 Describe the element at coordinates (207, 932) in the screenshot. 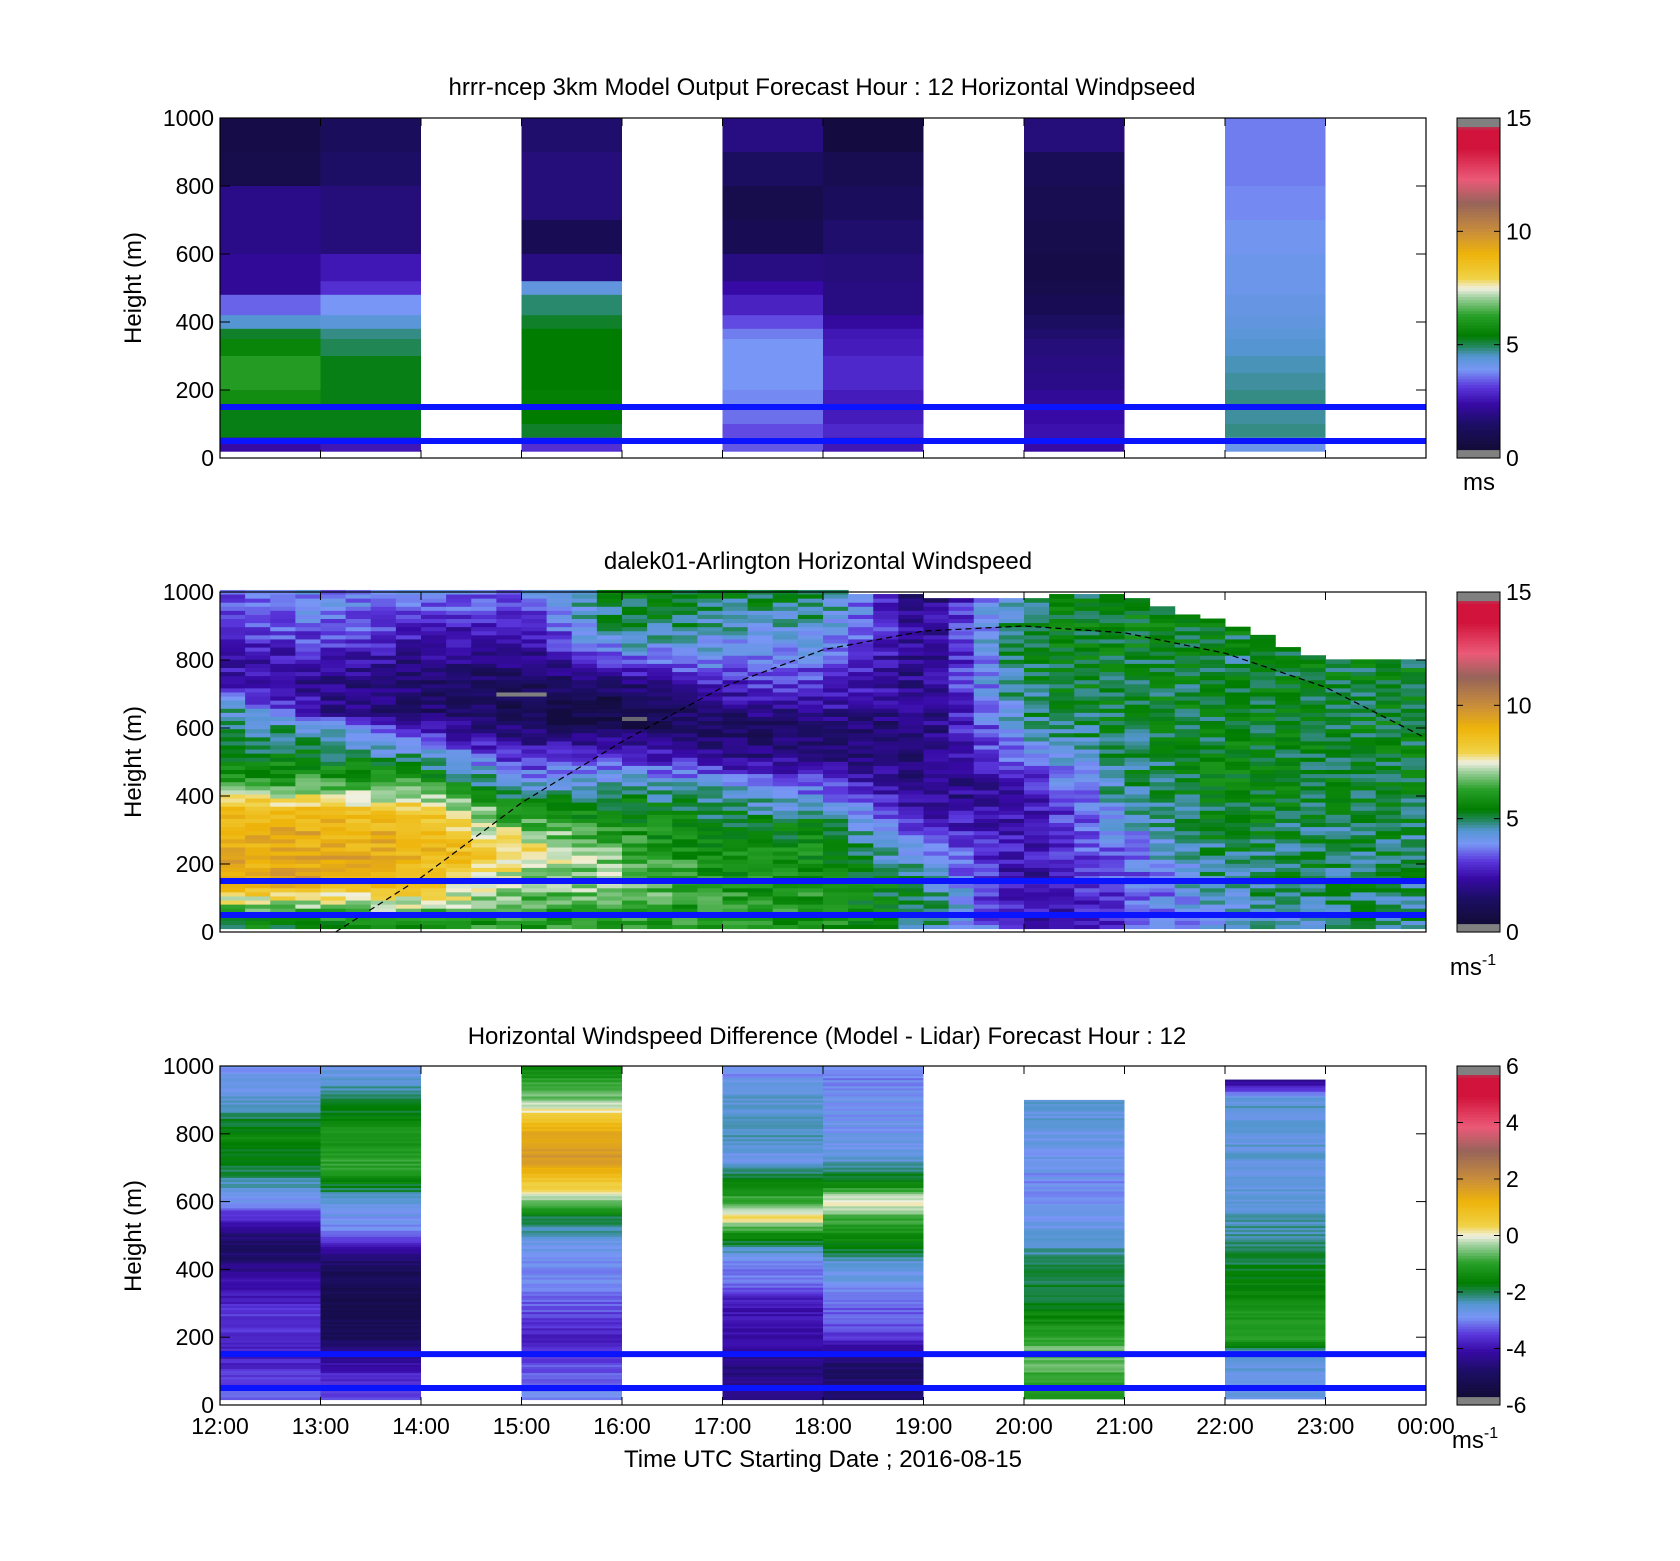

I see `y-tick-label: 0` at that location.